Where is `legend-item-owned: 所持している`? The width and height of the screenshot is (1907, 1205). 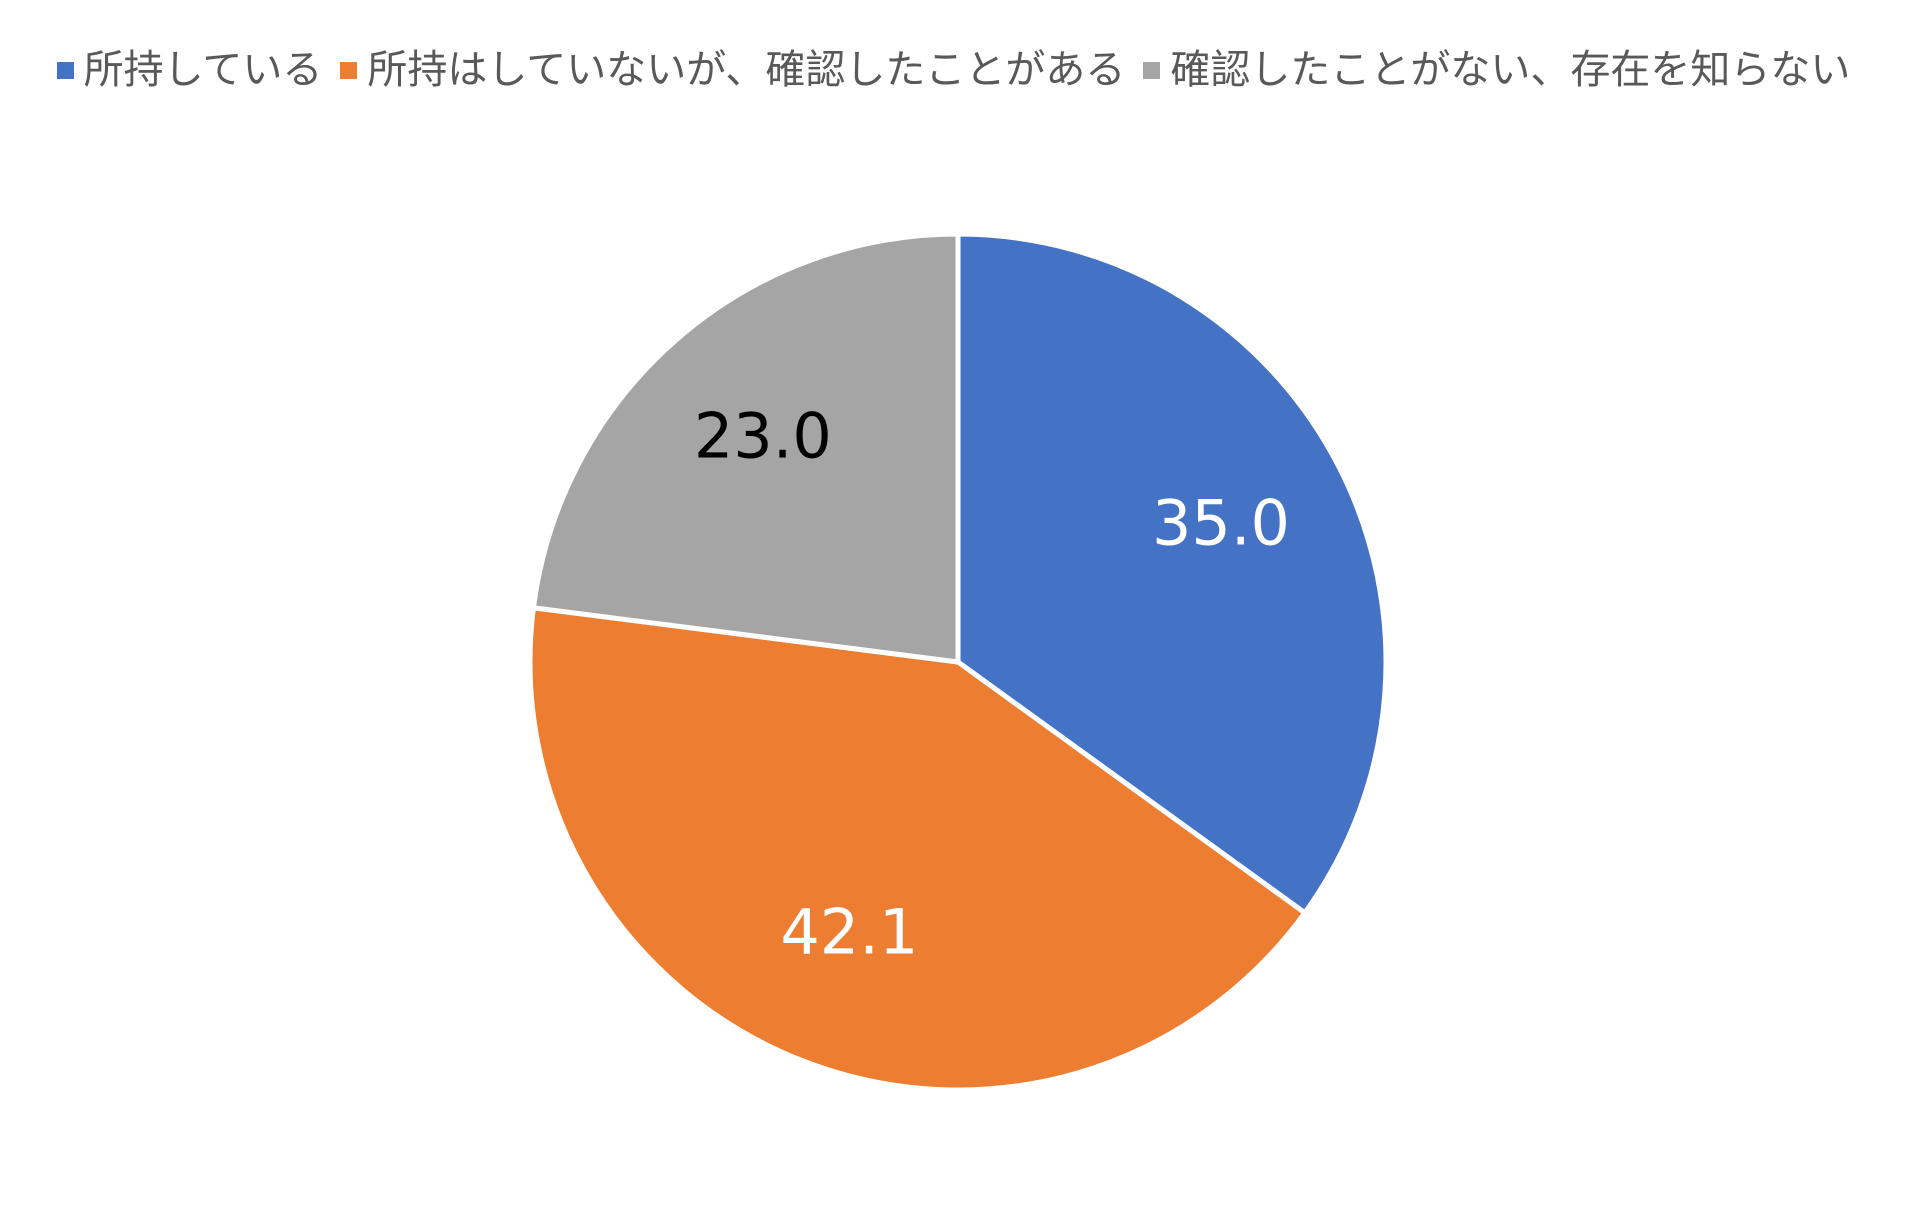 legend-item-owned: 所持している is located at coordinates (189, 70).